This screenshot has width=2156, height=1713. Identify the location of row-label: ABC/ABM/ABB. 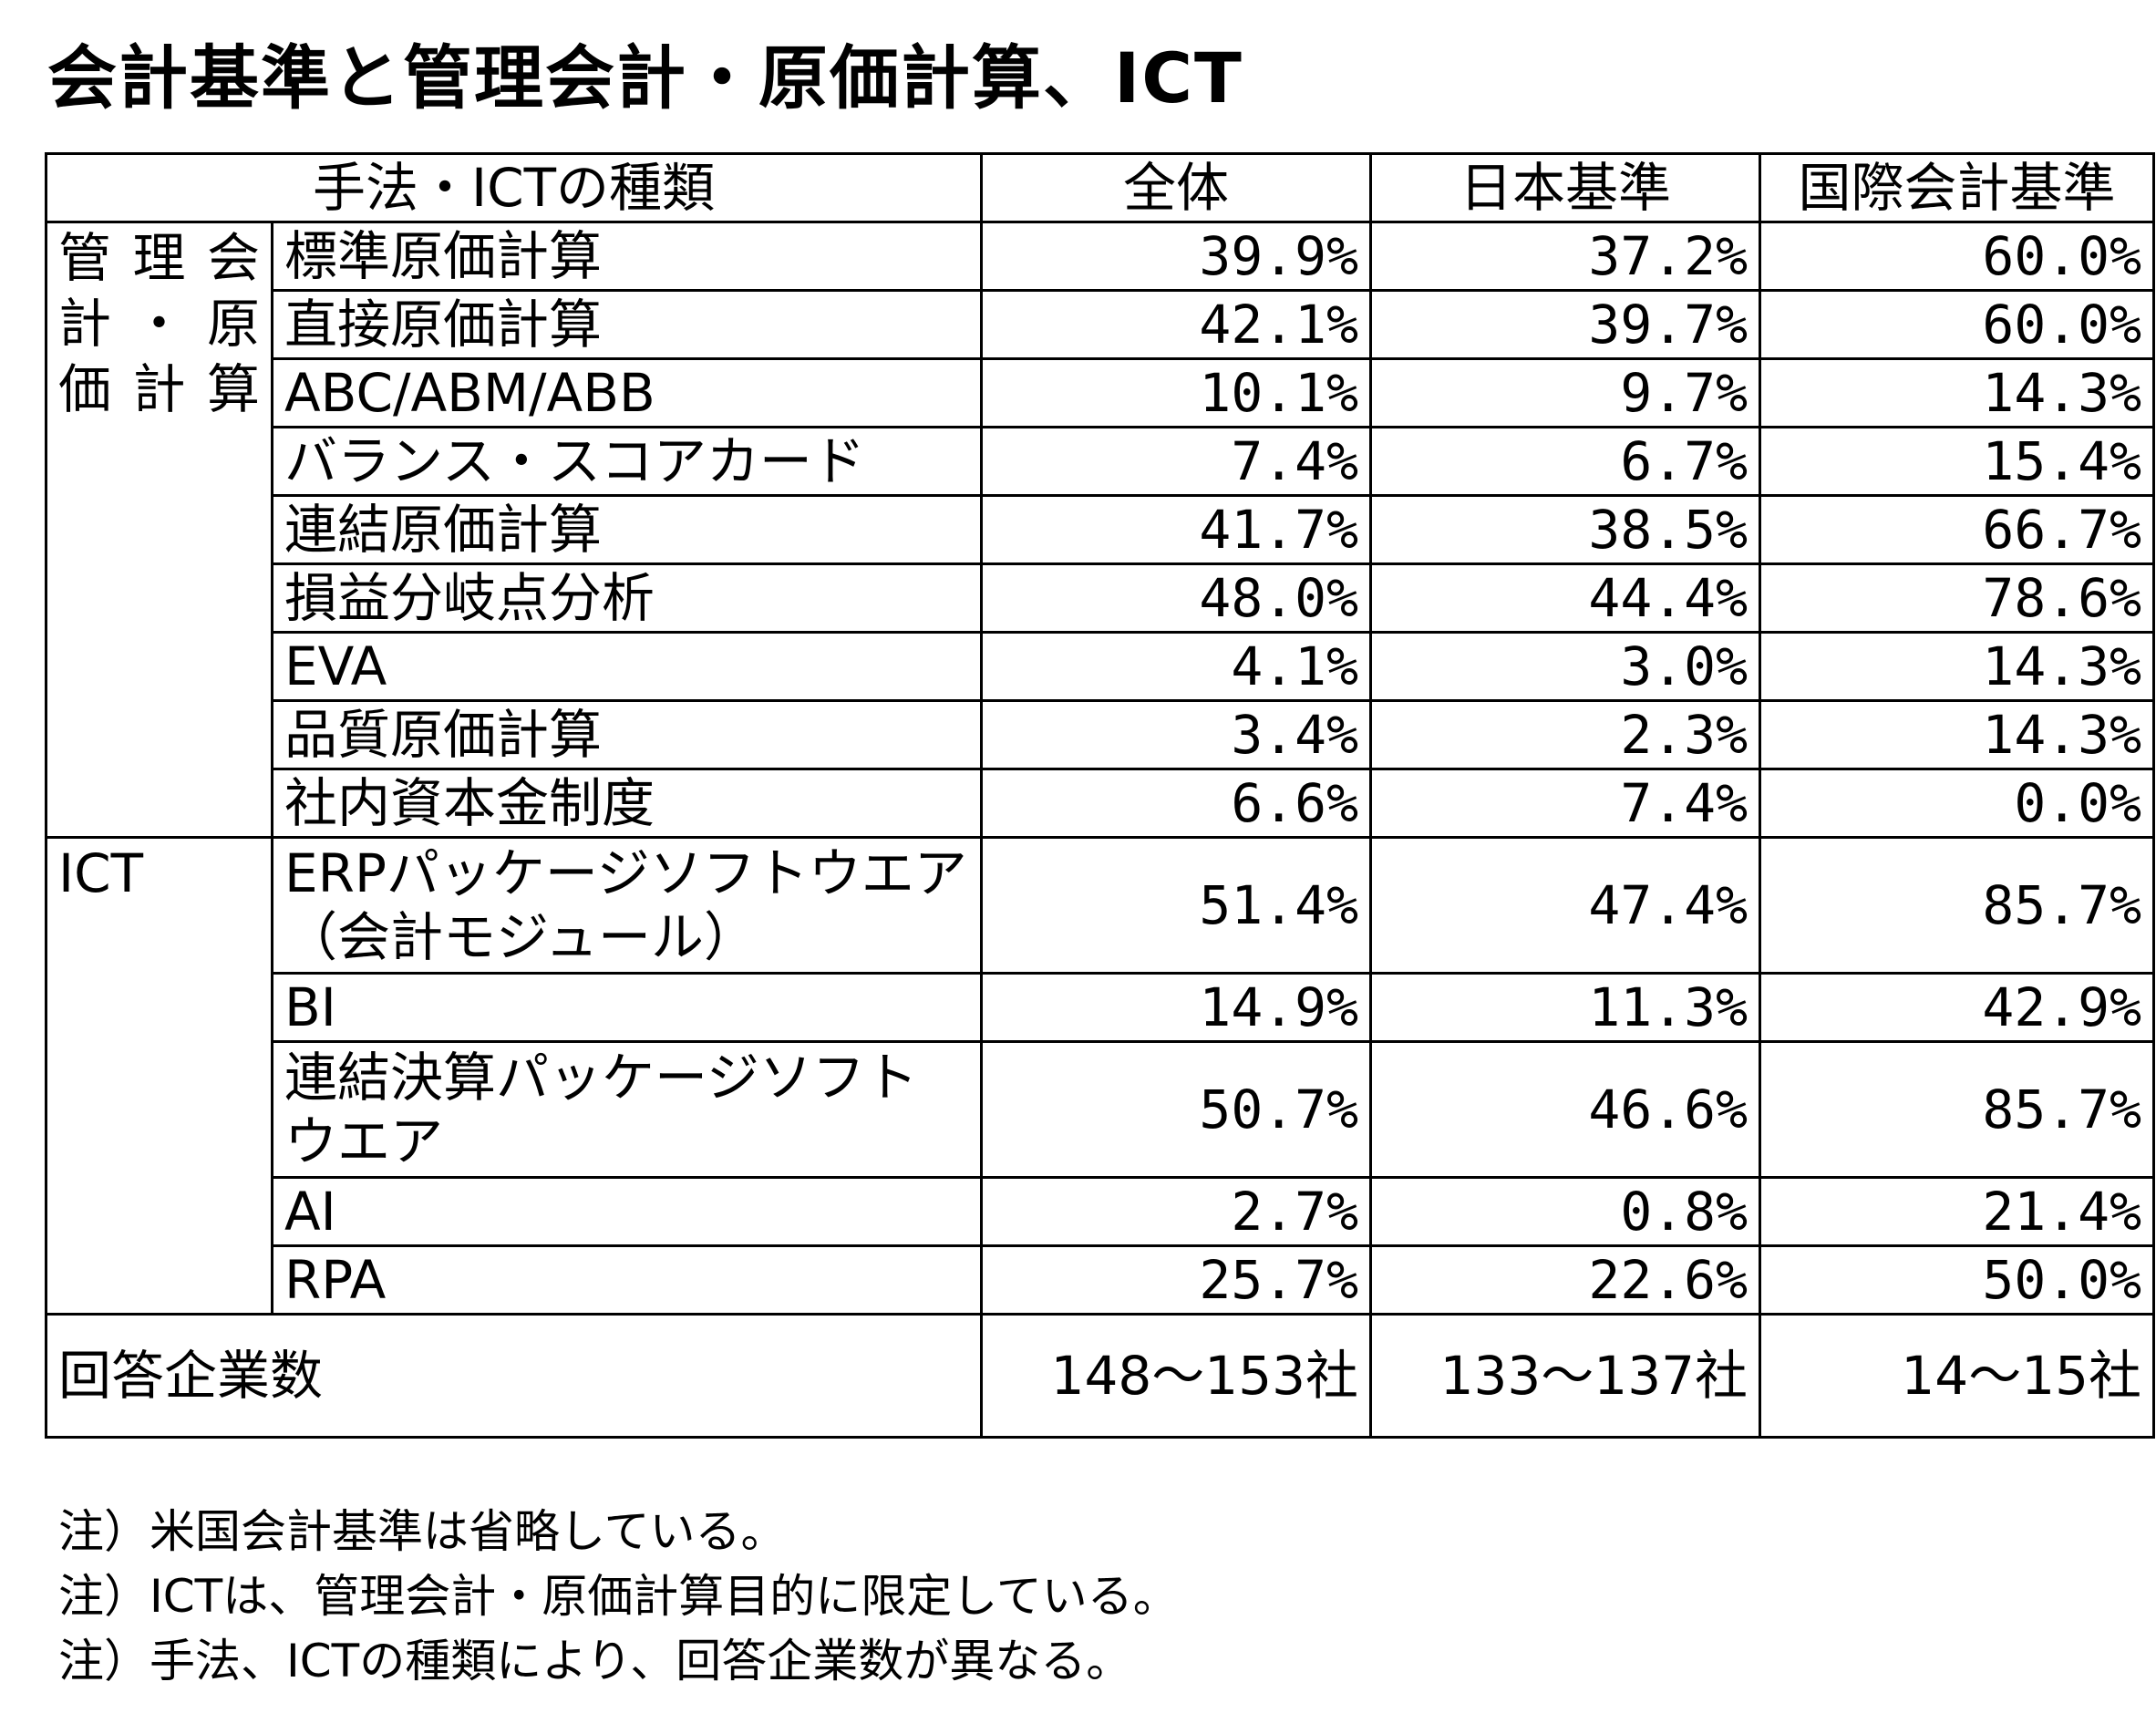
(627, 392).